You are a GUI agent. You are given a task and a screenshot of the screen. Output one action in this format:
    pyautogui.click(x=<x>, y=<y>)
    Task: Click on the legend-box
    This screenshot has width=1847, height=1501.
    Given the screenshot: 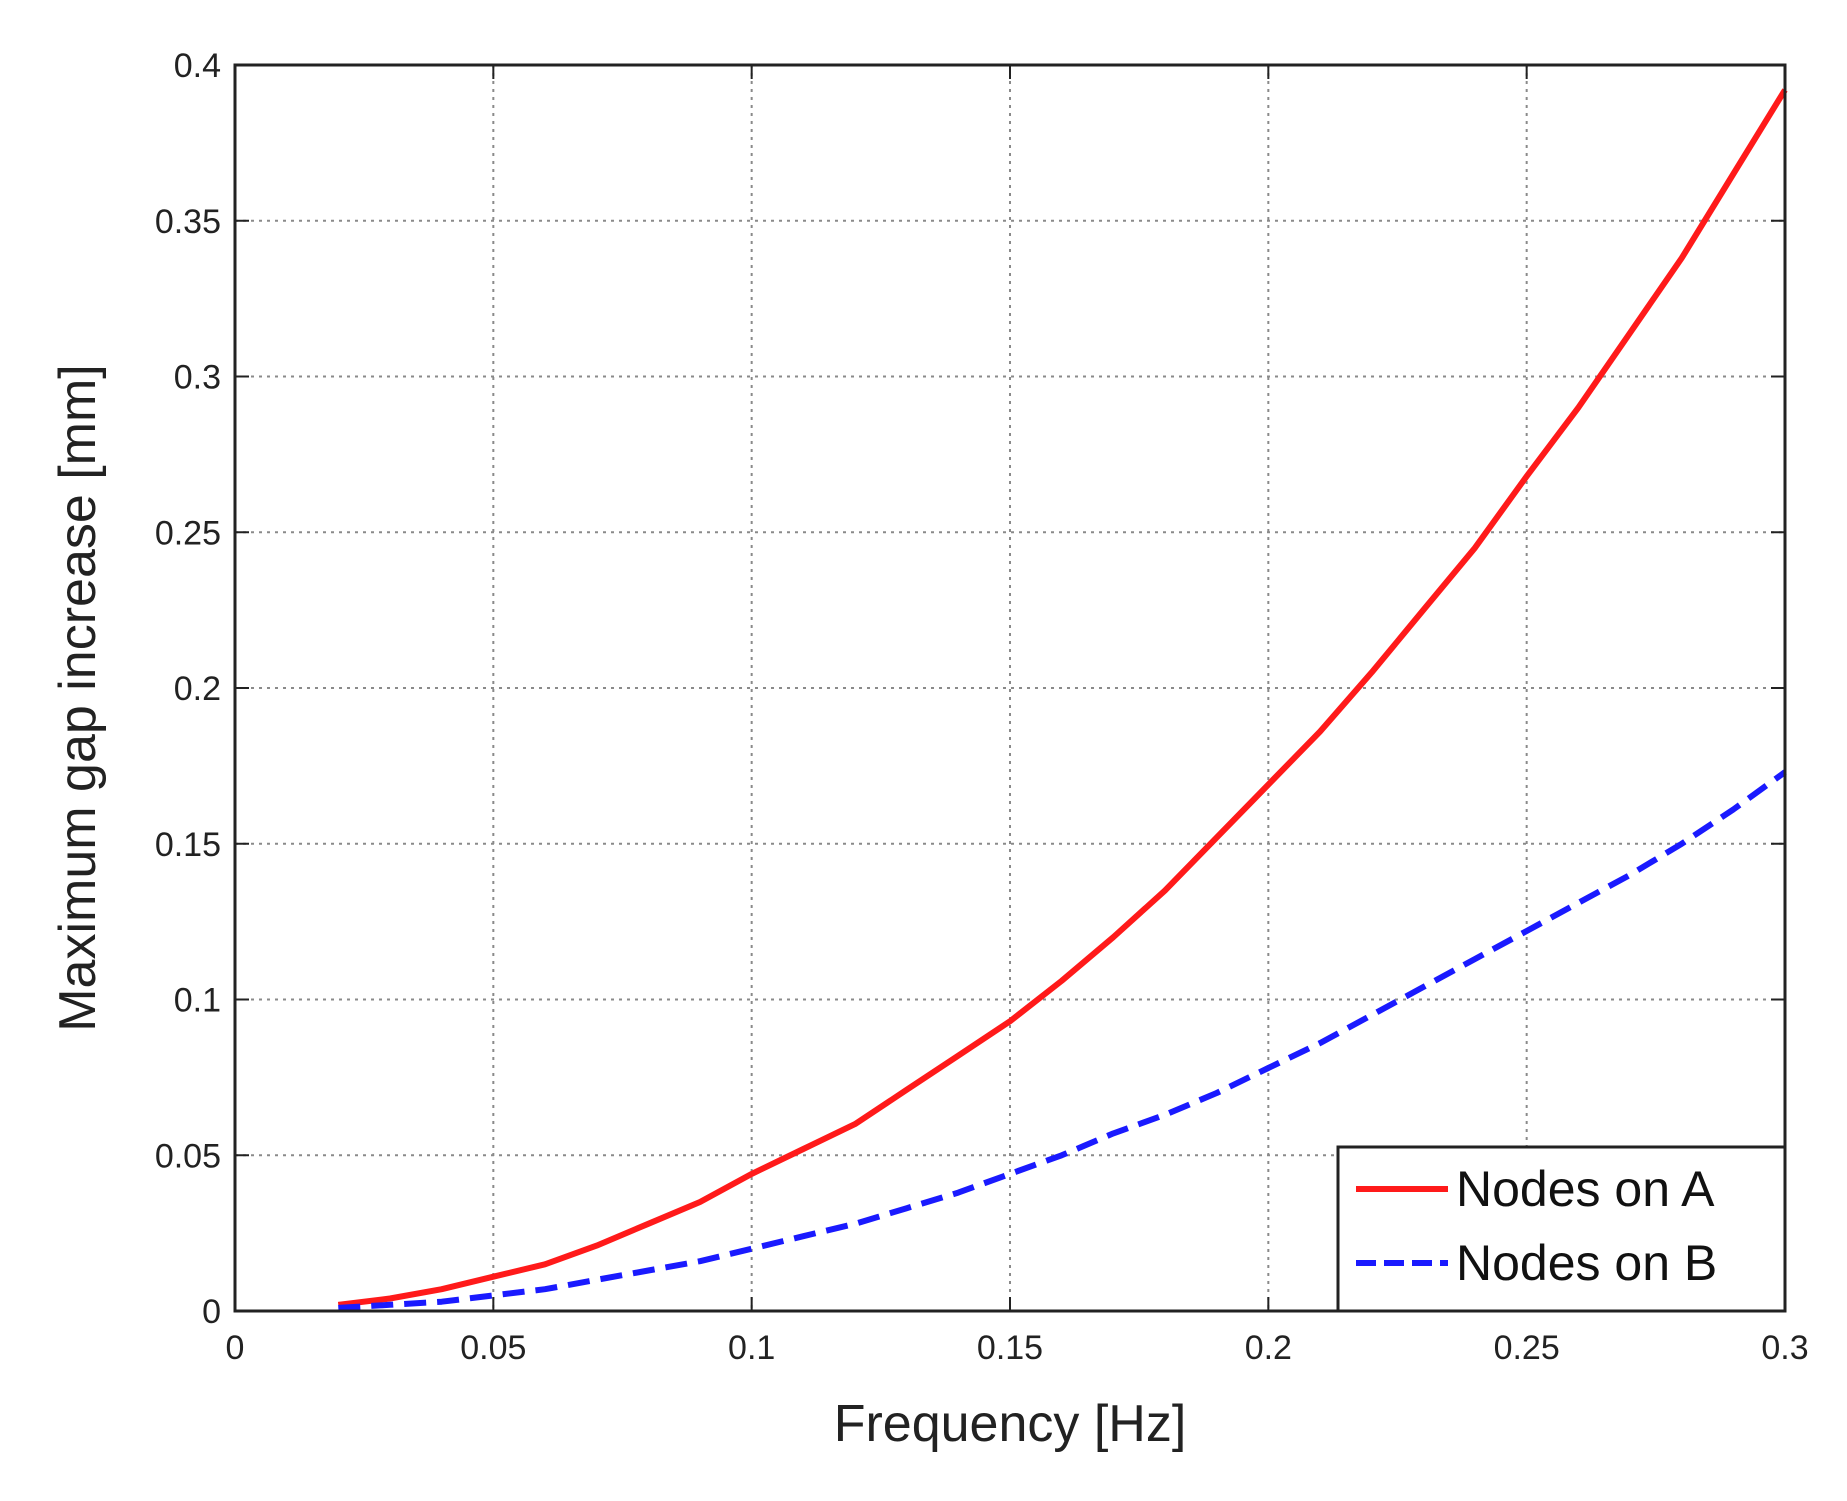 What is the action you would take?
    pyautogui.click(x=1561, y=1229)
    